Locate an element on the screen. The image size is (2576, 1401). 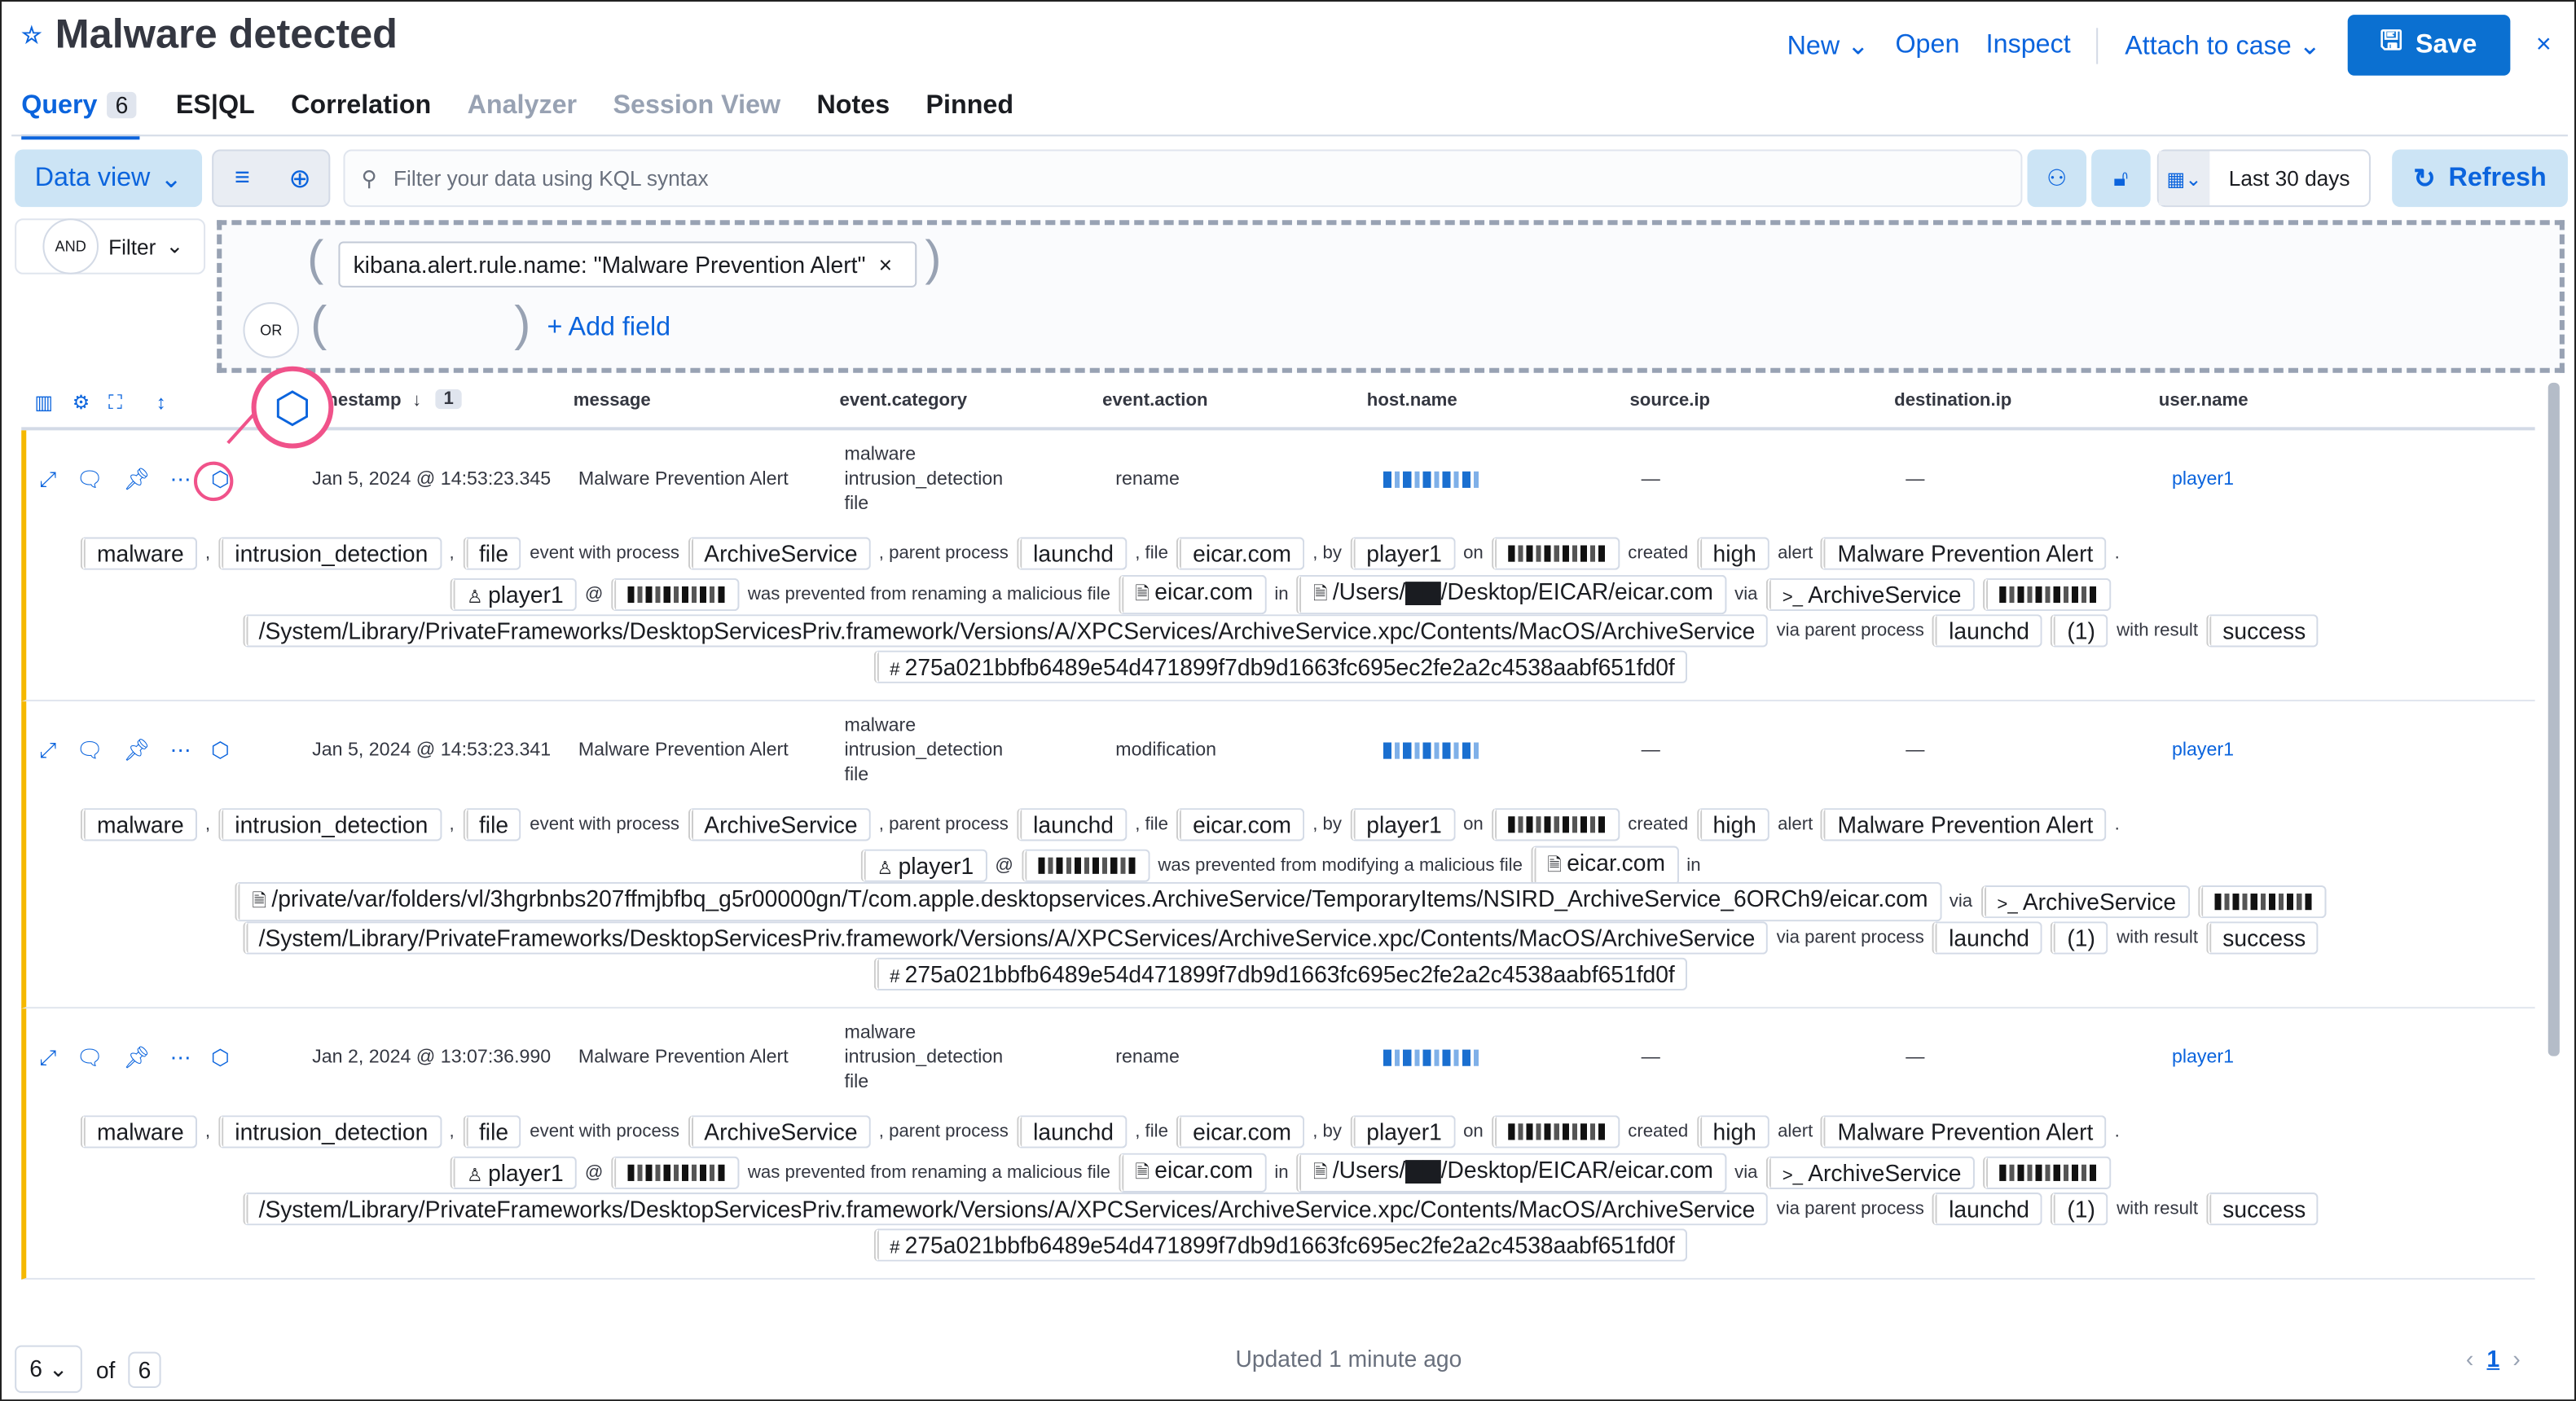
filter-menu-icon: ≡ is located at coordinates (242, 177).